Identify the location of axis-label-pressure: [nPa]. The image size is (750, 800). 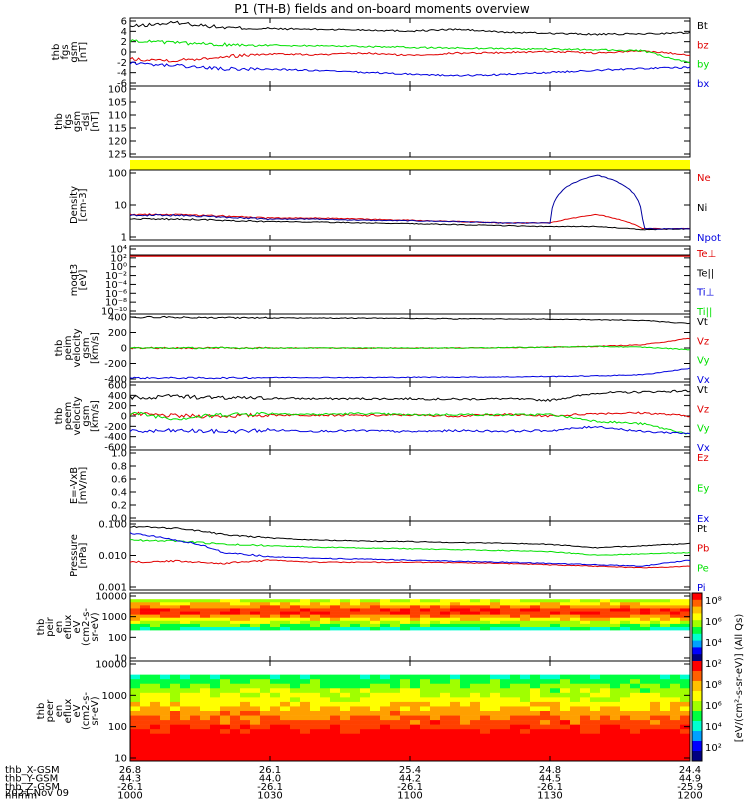
(83, 555).